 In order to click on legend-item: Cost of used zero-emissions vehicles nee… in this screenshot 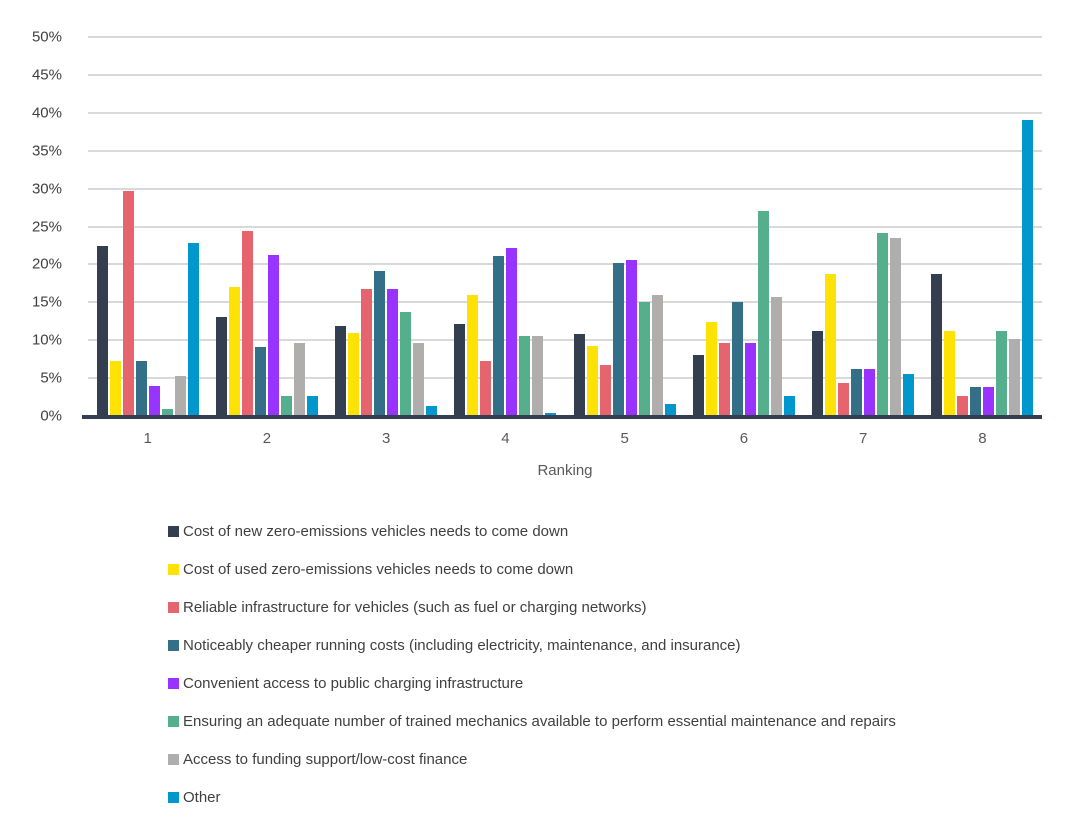, I will do `click(532, 569)`.